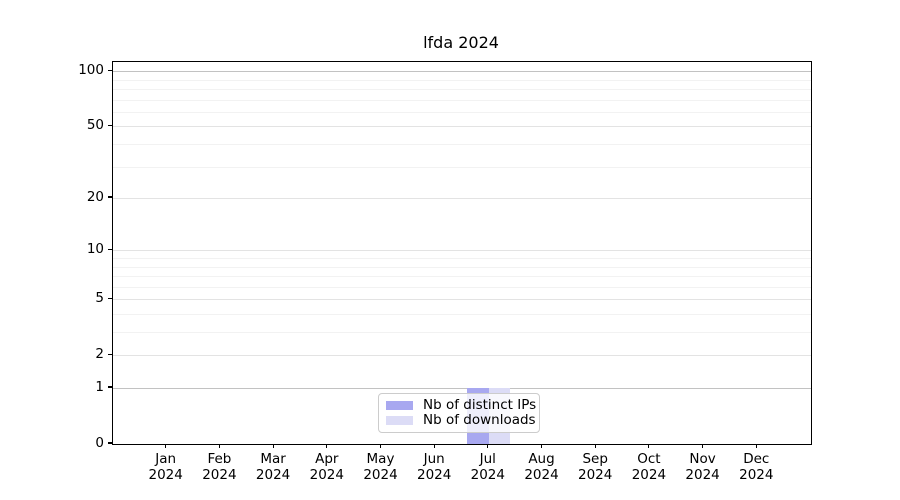 The image size is (900, 500). Describe the element at coordinates (487, 467) in the screenshot. I see `x-tick-label: Jul 2024` at that location.